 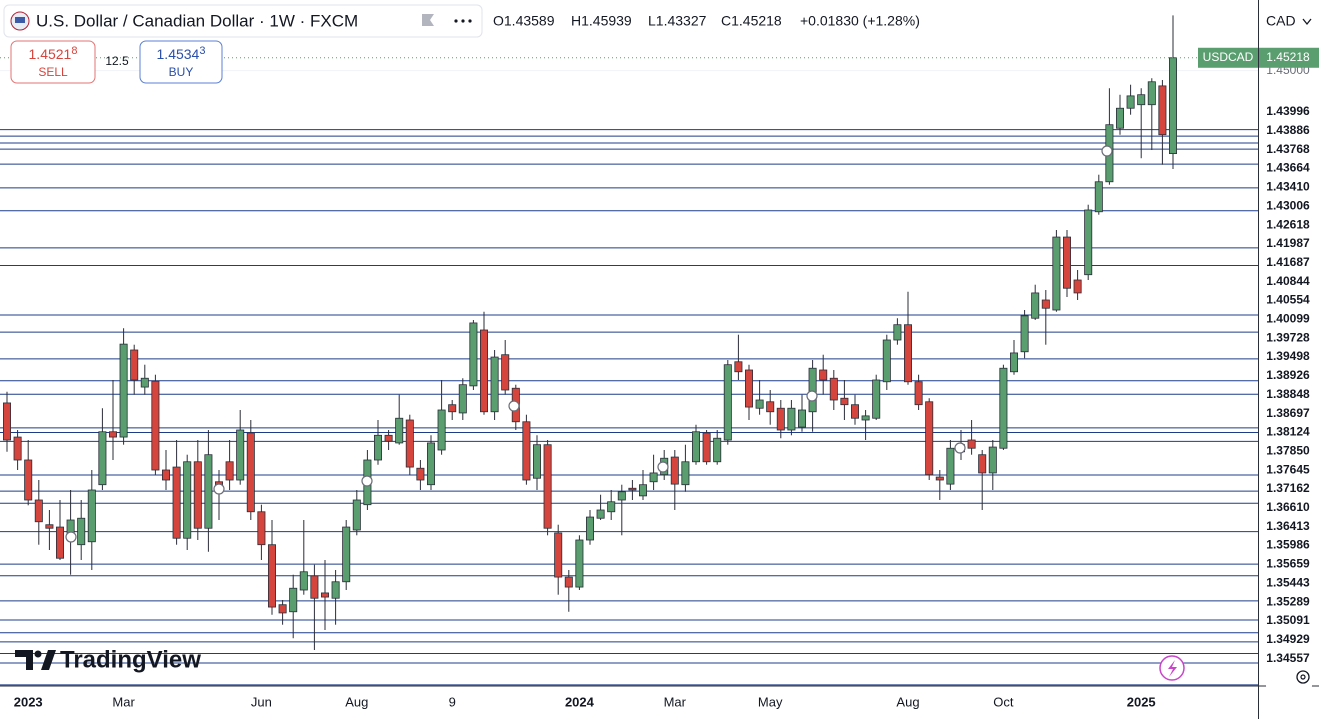 I want to click on ohlc-close: C1.45218, so click(x=751, y=21).